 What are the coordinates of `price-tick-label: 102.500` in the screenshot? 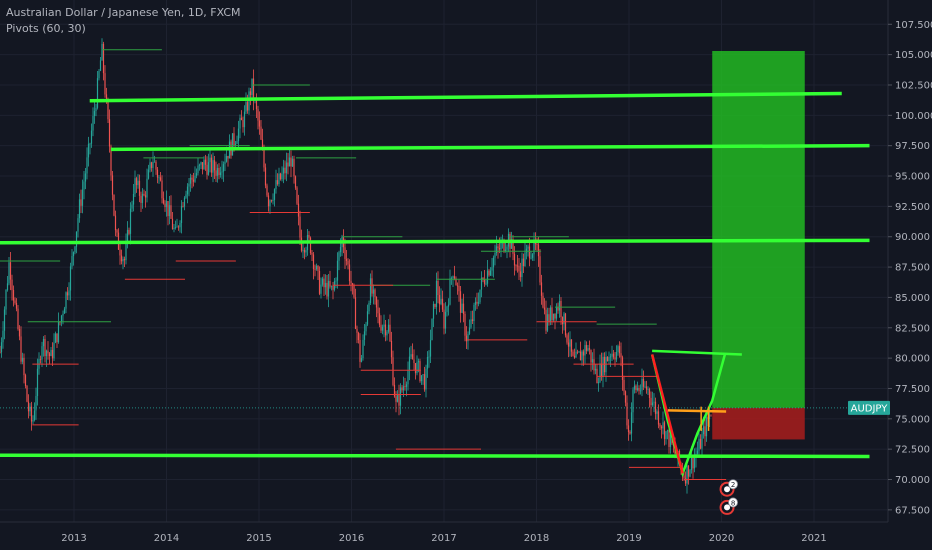 It's located at (913, 85).